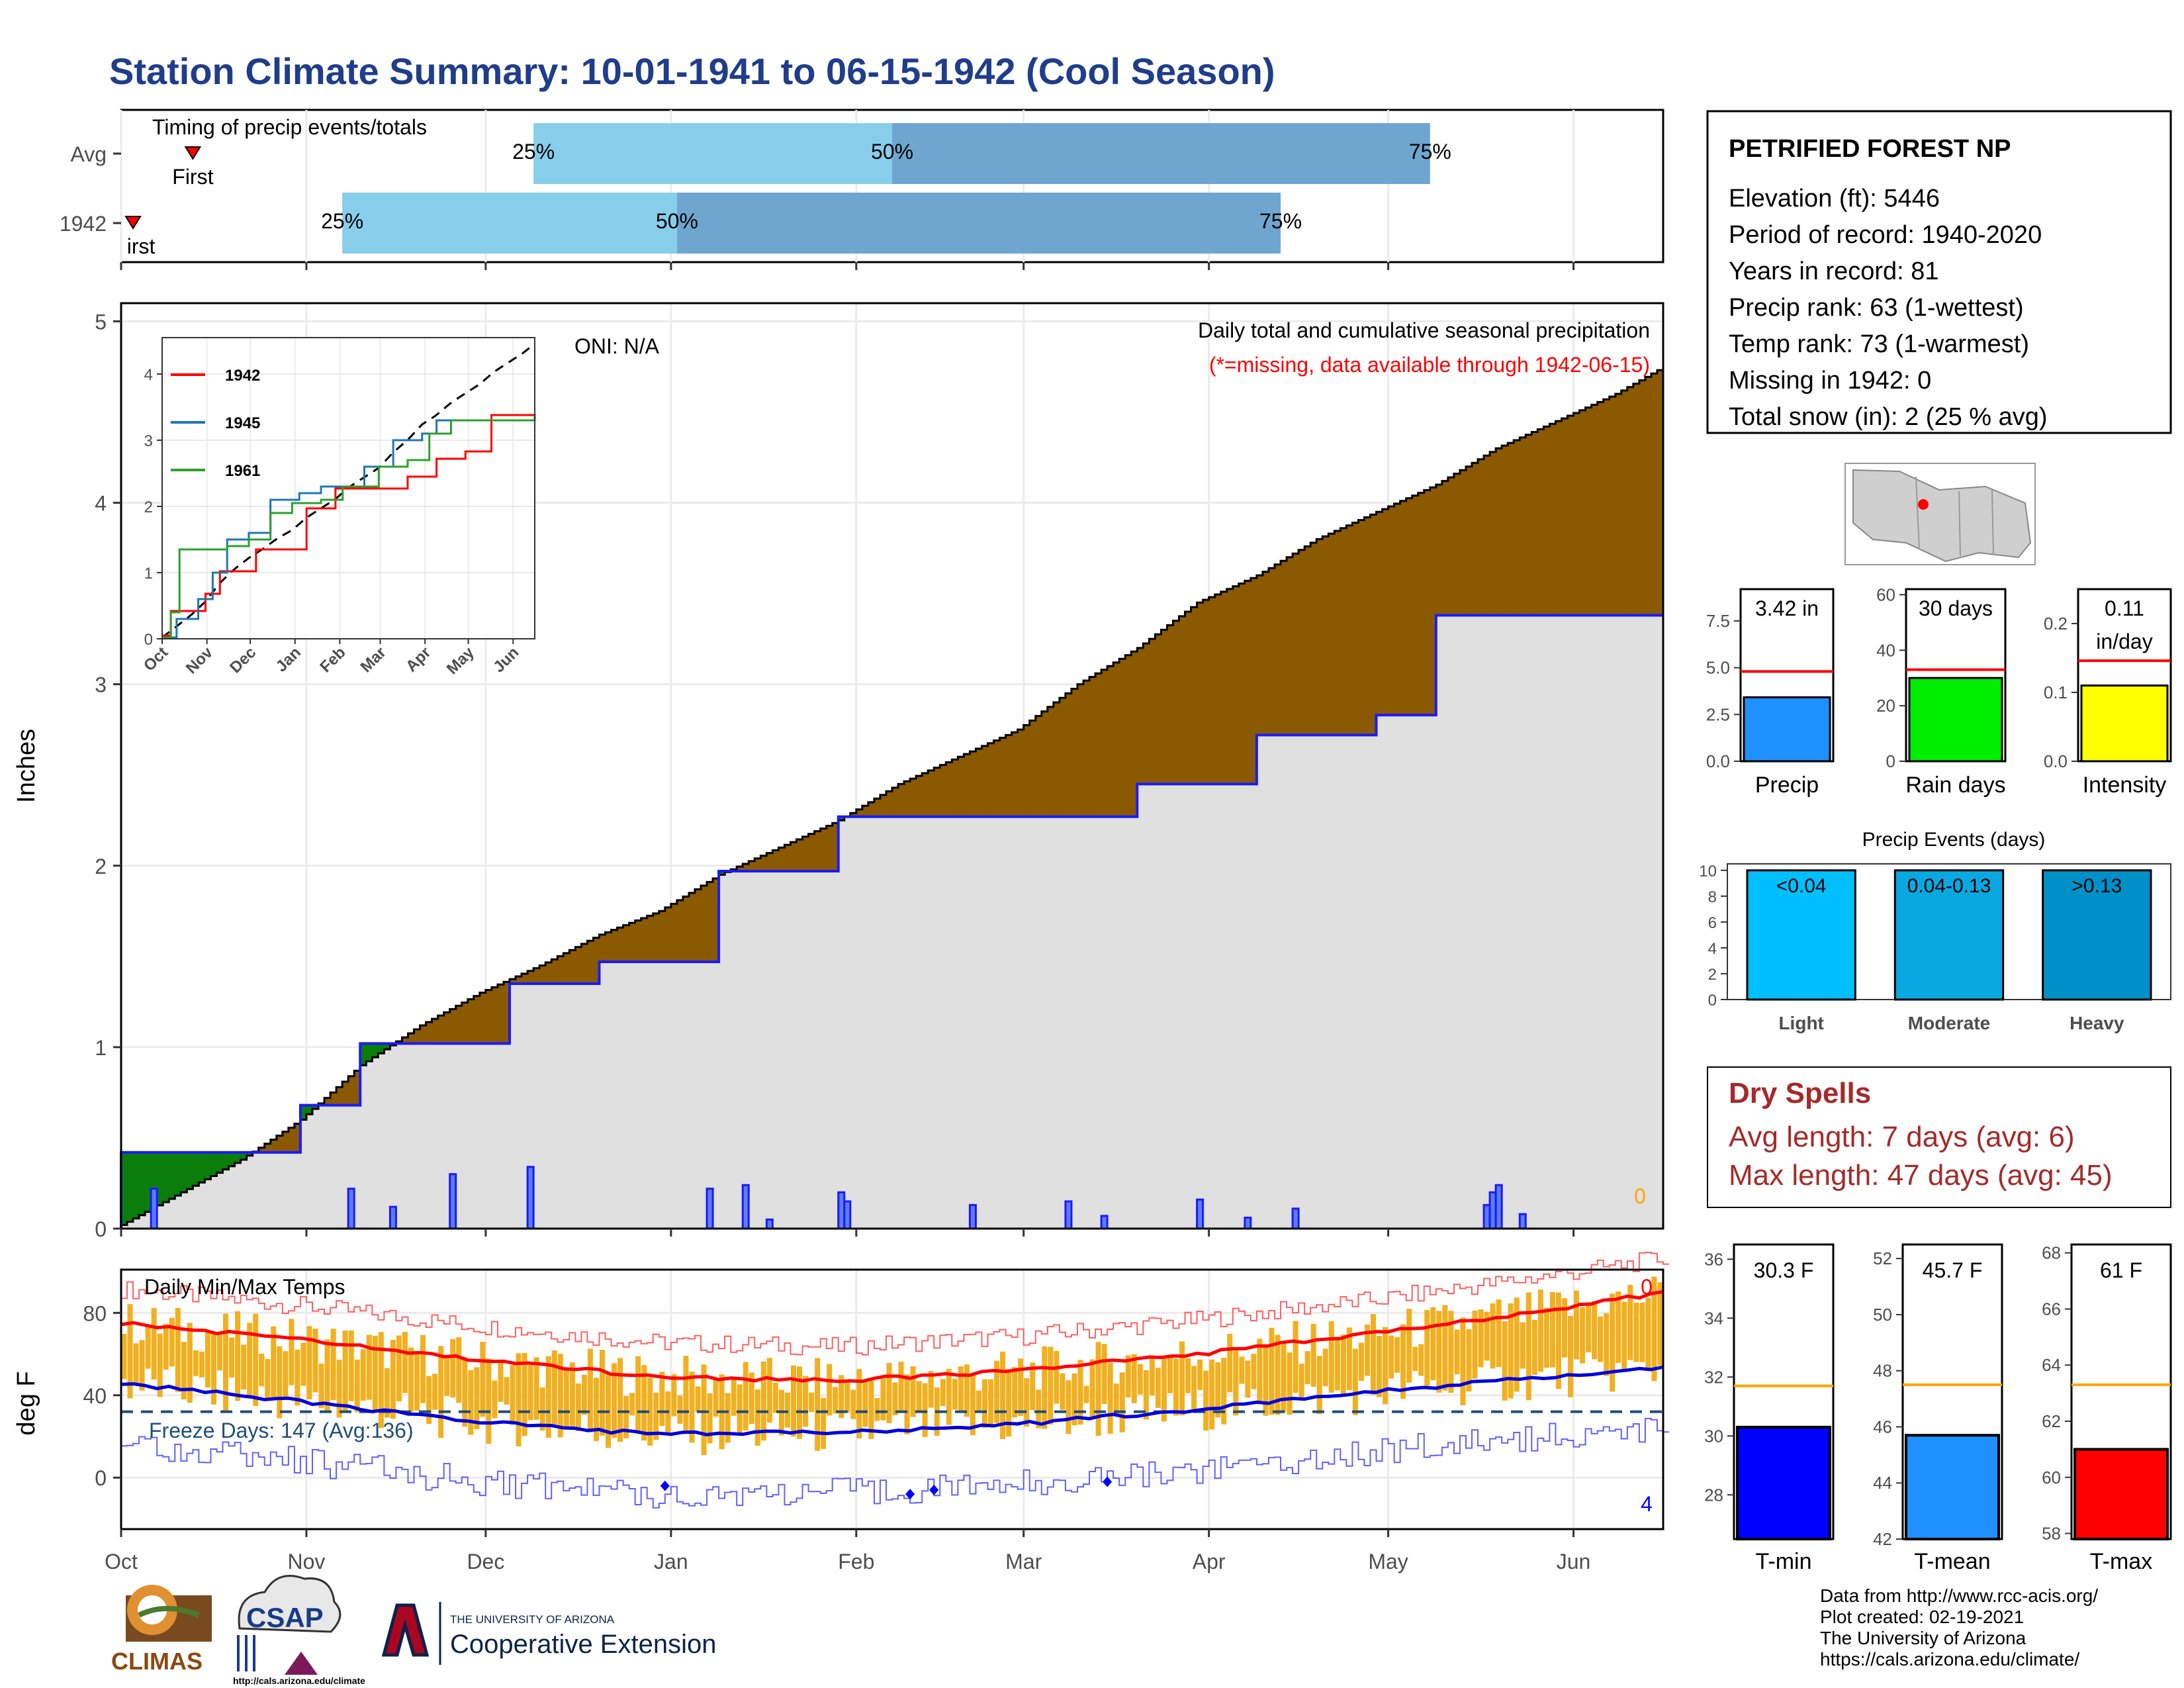 The width and height of the screenshot is (2184, 1688). I want to click on mini-bar-ytick-label: 20, so click(1885, 706).